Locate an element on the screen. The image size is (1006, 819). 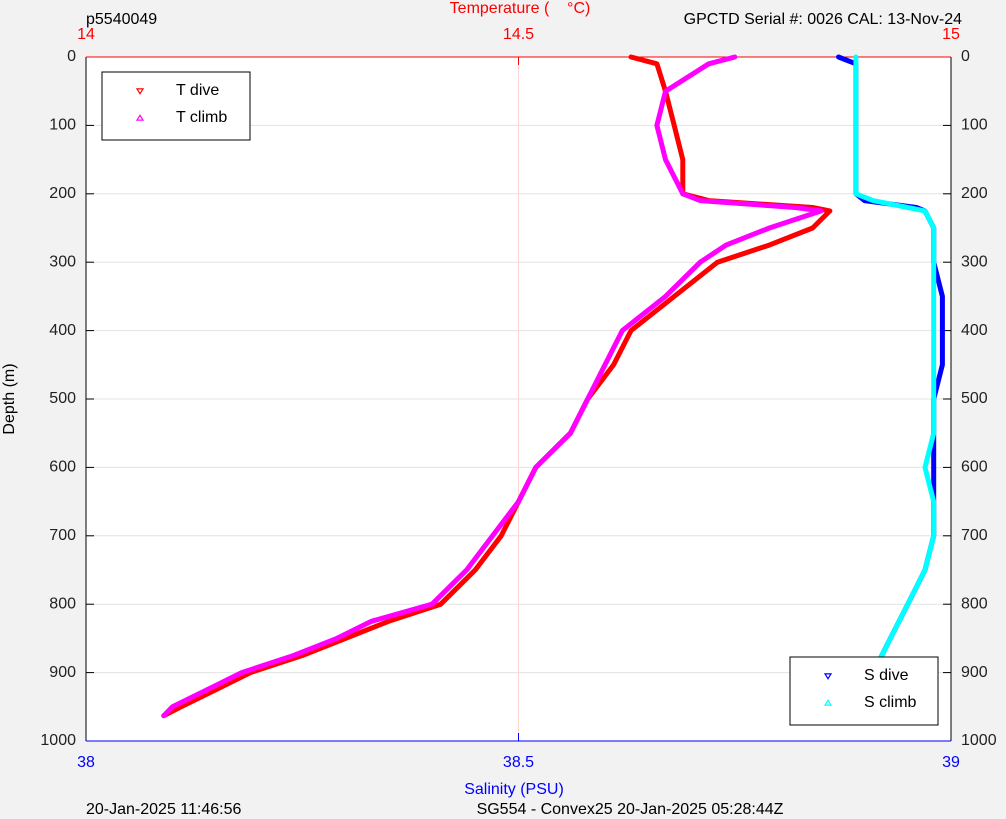
y-tick-label: 1000 is located at coordinates (58, 740).